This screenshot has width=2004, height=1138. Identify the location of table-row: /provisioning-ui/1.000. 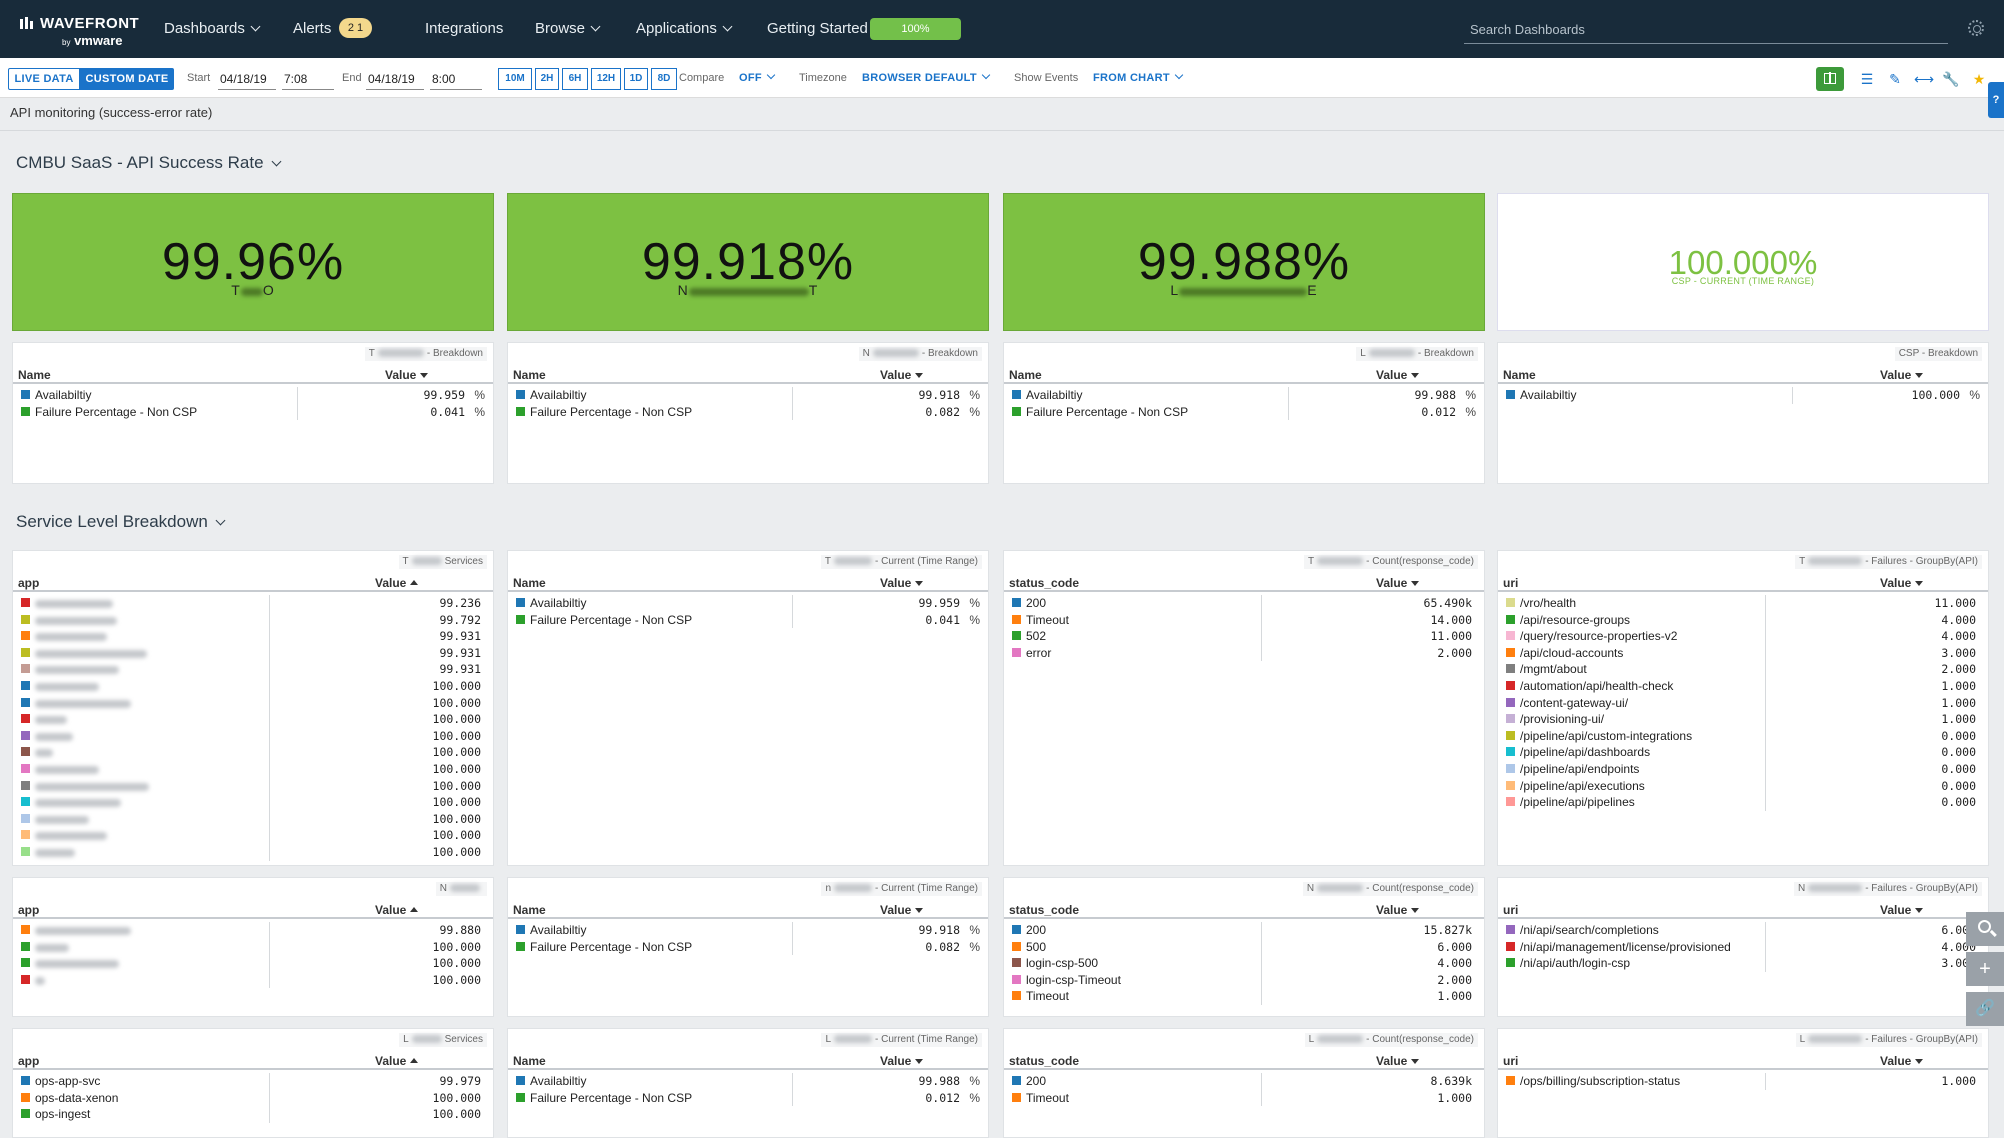
(1743, 719).